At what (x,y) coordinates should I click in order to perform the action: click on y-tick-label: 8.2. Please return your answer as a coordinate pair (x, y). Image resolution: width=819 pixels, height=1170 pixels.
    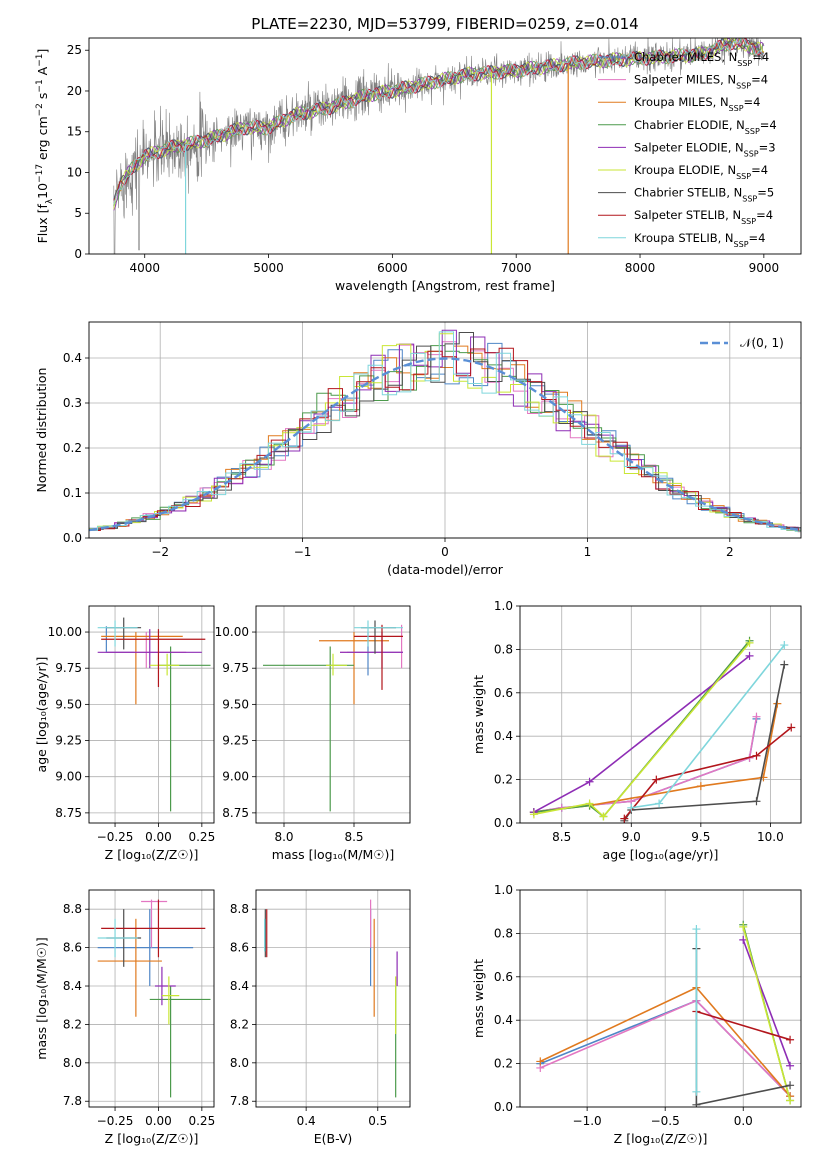
    Looking at the image, I should click on (239, 1024).